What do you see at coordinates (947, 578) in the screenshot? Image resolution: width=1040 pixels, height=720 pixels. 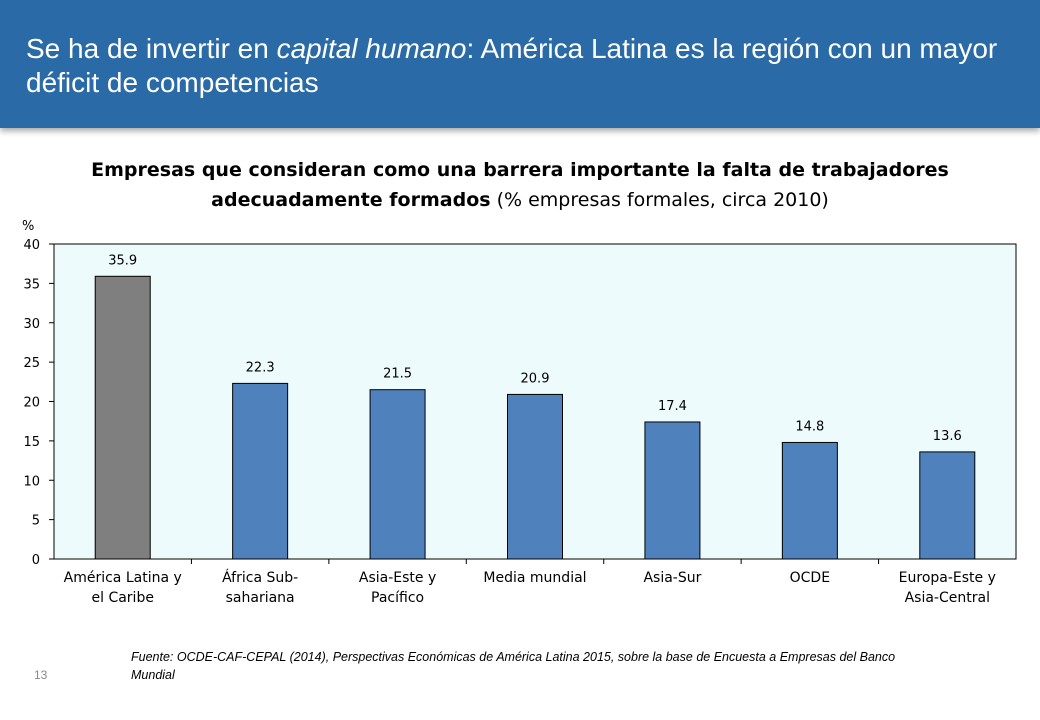 I see `x-category-label: Europa-Este y` at bounding box center [947, 578].